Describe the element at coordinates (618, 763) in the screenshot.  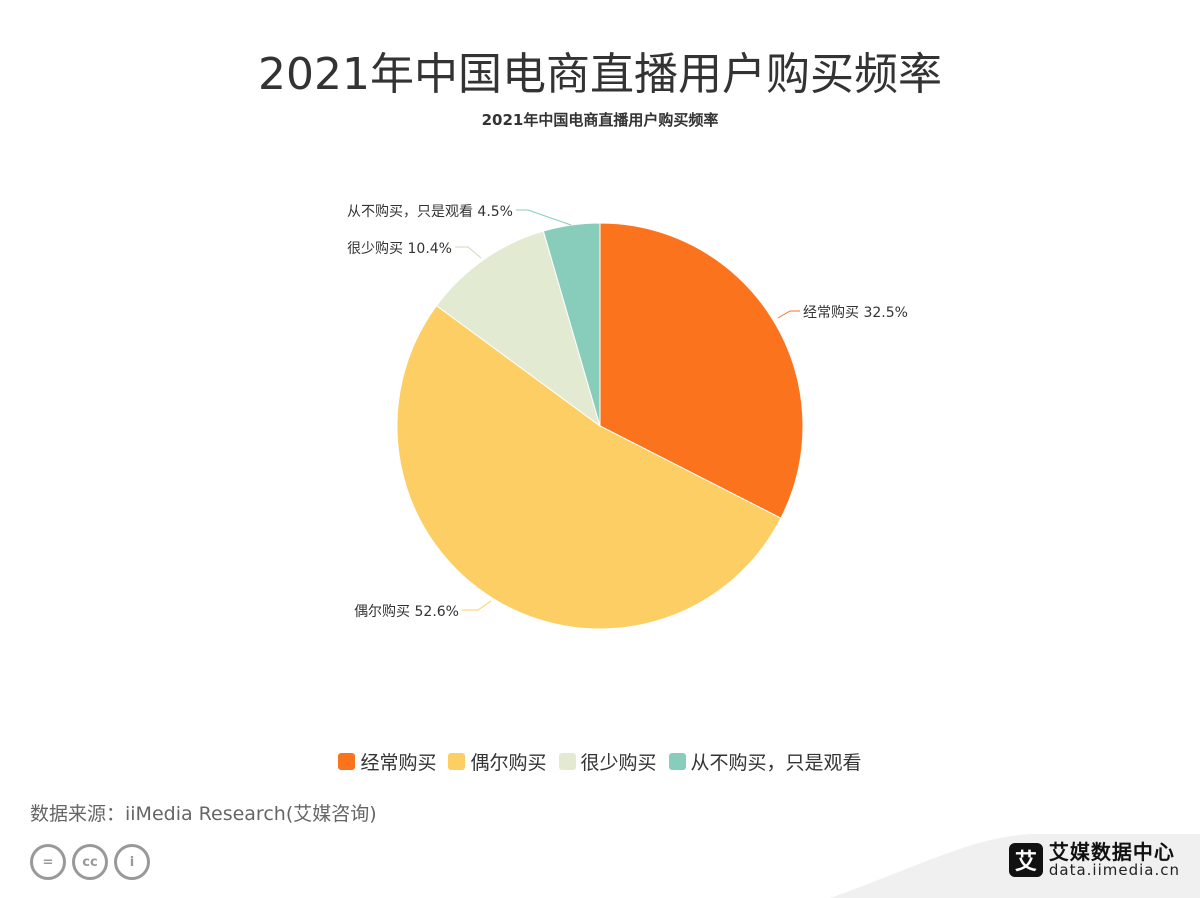
I see `legend-label: 很少购买` at that location.